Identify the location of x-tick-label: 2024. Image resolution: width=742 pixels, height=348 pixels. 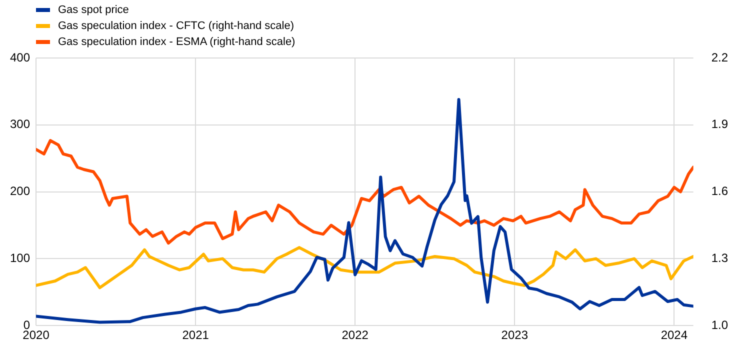
(674, 335).